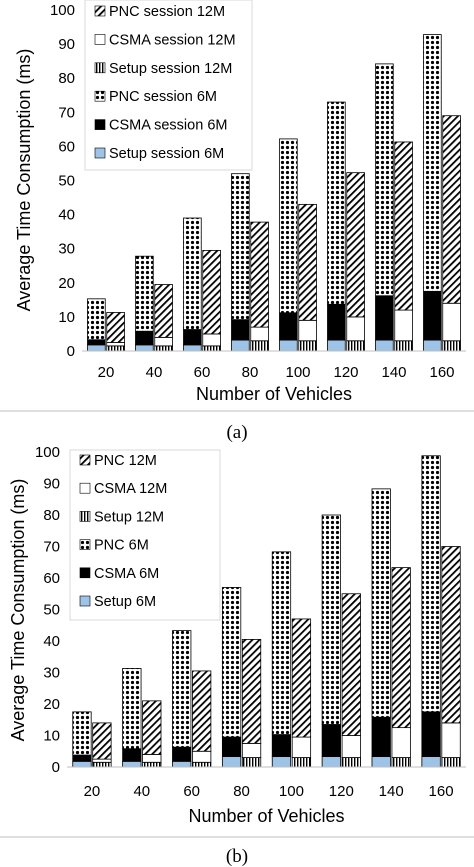 The image size is (474, 867). I want to click on legend-label: PNC session 12M, so click(167, 12).